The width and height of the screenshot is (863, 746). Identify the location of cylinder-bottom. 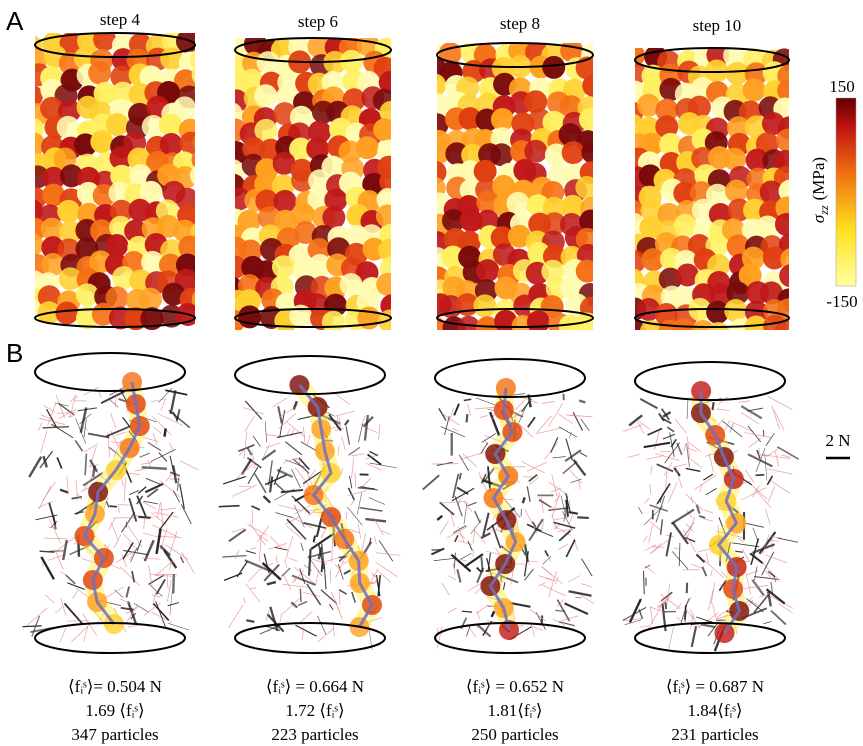
(712, 318).